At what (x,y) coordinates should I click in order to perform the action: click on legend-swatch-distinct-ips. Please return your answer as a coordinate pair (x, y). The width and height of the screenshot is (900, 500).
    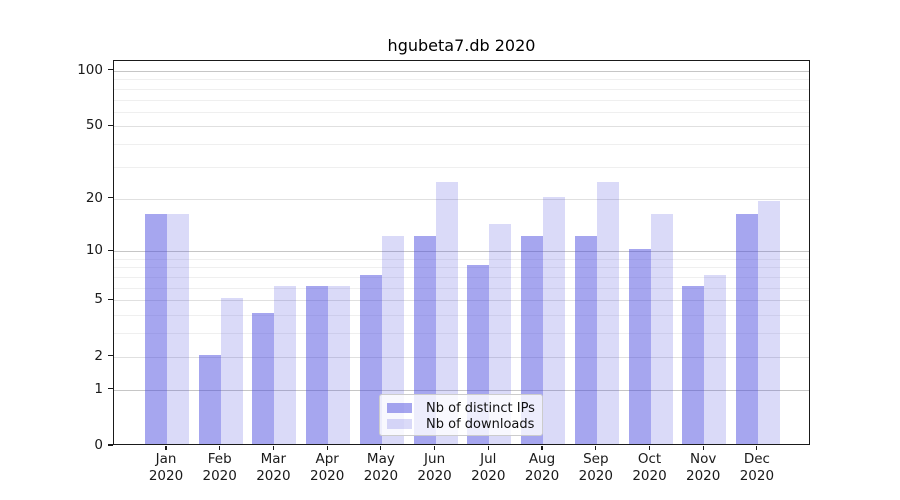
    Looking at the image, I should click on (399, 408).